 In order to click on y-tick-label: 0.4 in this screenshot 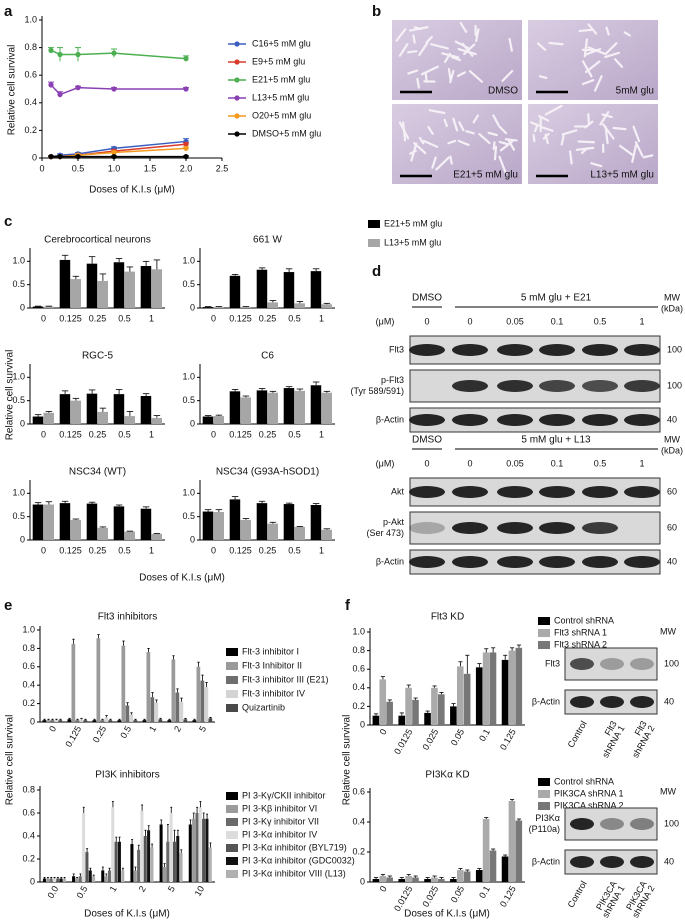, I will do `click(358, 687)`.